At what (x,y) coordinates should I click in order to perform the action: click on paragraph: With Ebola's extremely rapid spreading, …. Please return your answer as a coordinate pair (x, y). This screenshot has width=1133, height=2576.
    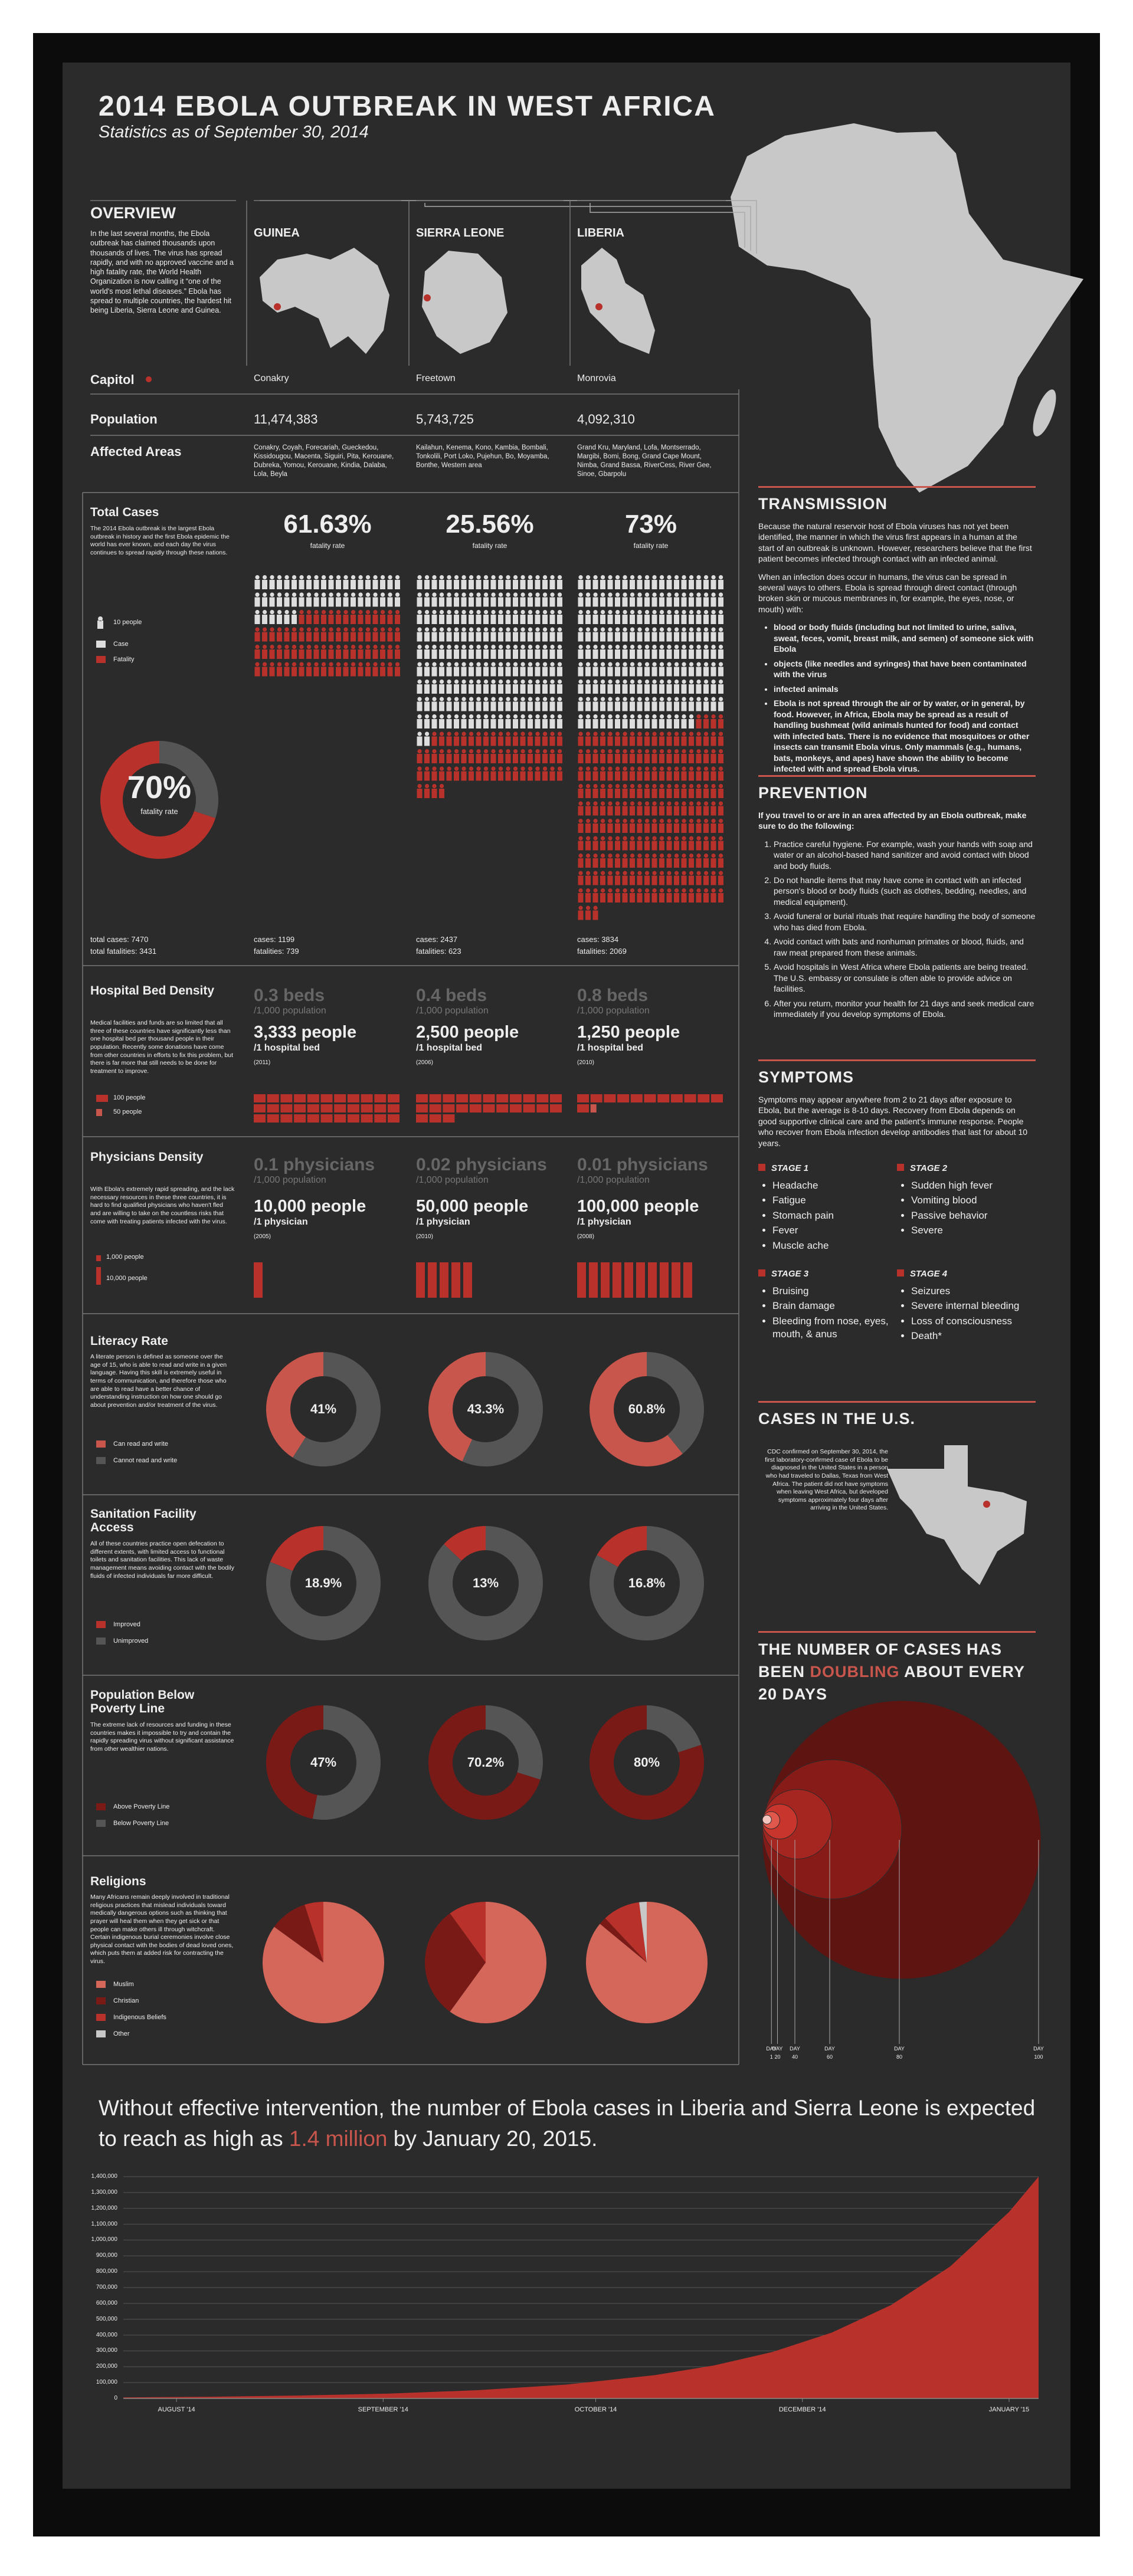
    Looking at the image, I should click on (162, 1205).